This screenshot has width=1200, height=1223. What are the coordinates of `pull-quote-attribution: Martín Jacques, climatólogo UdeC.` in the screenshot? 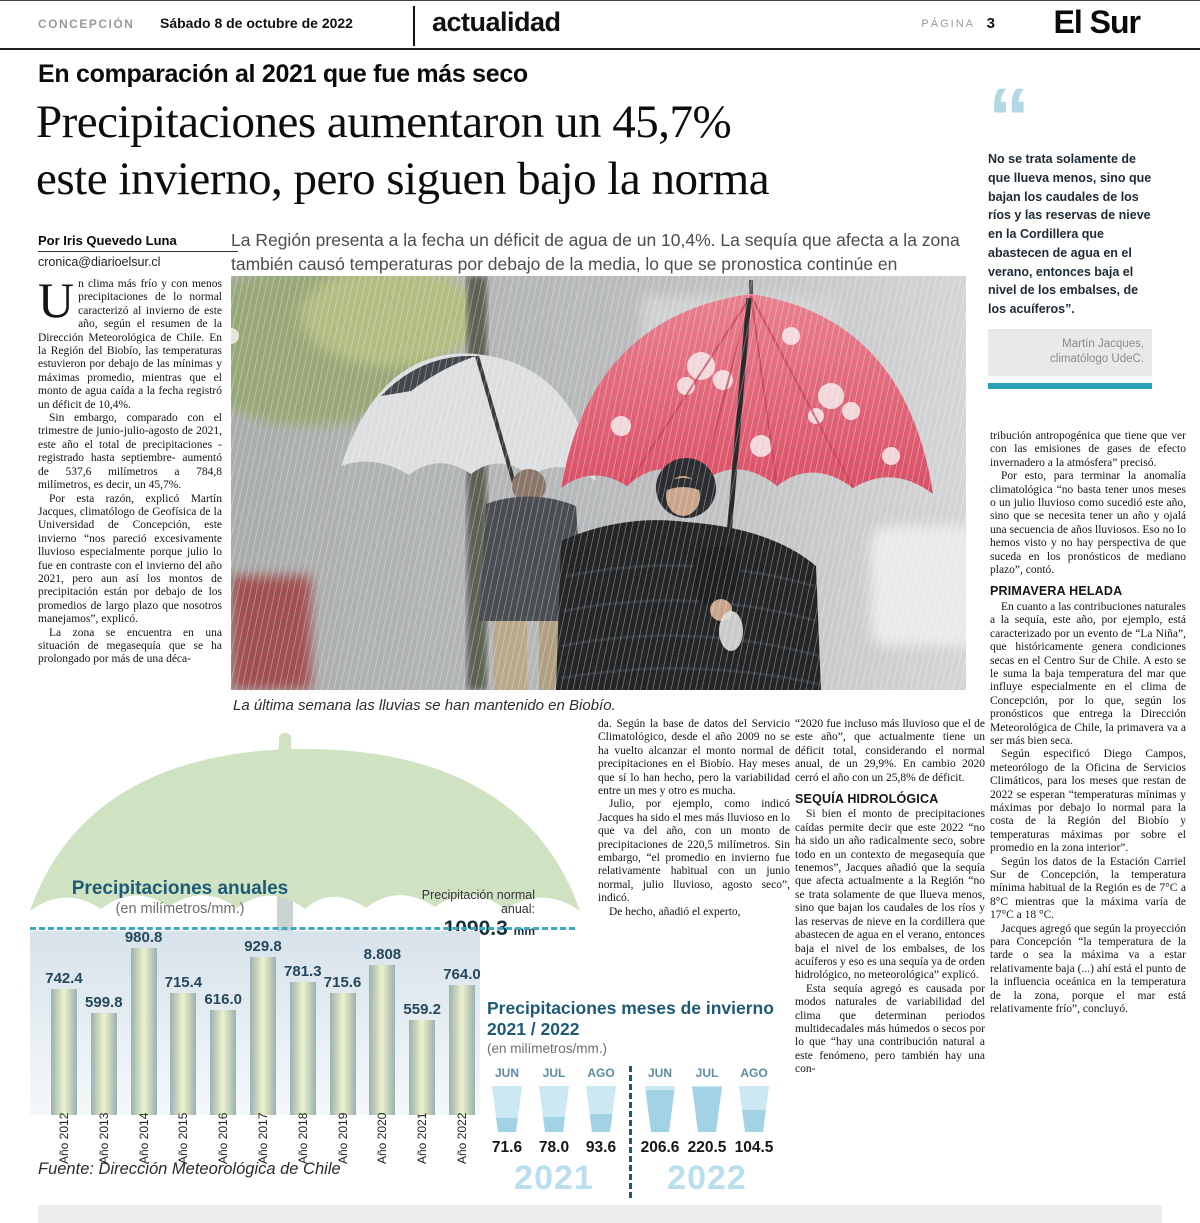 It's located at (1070, 352).